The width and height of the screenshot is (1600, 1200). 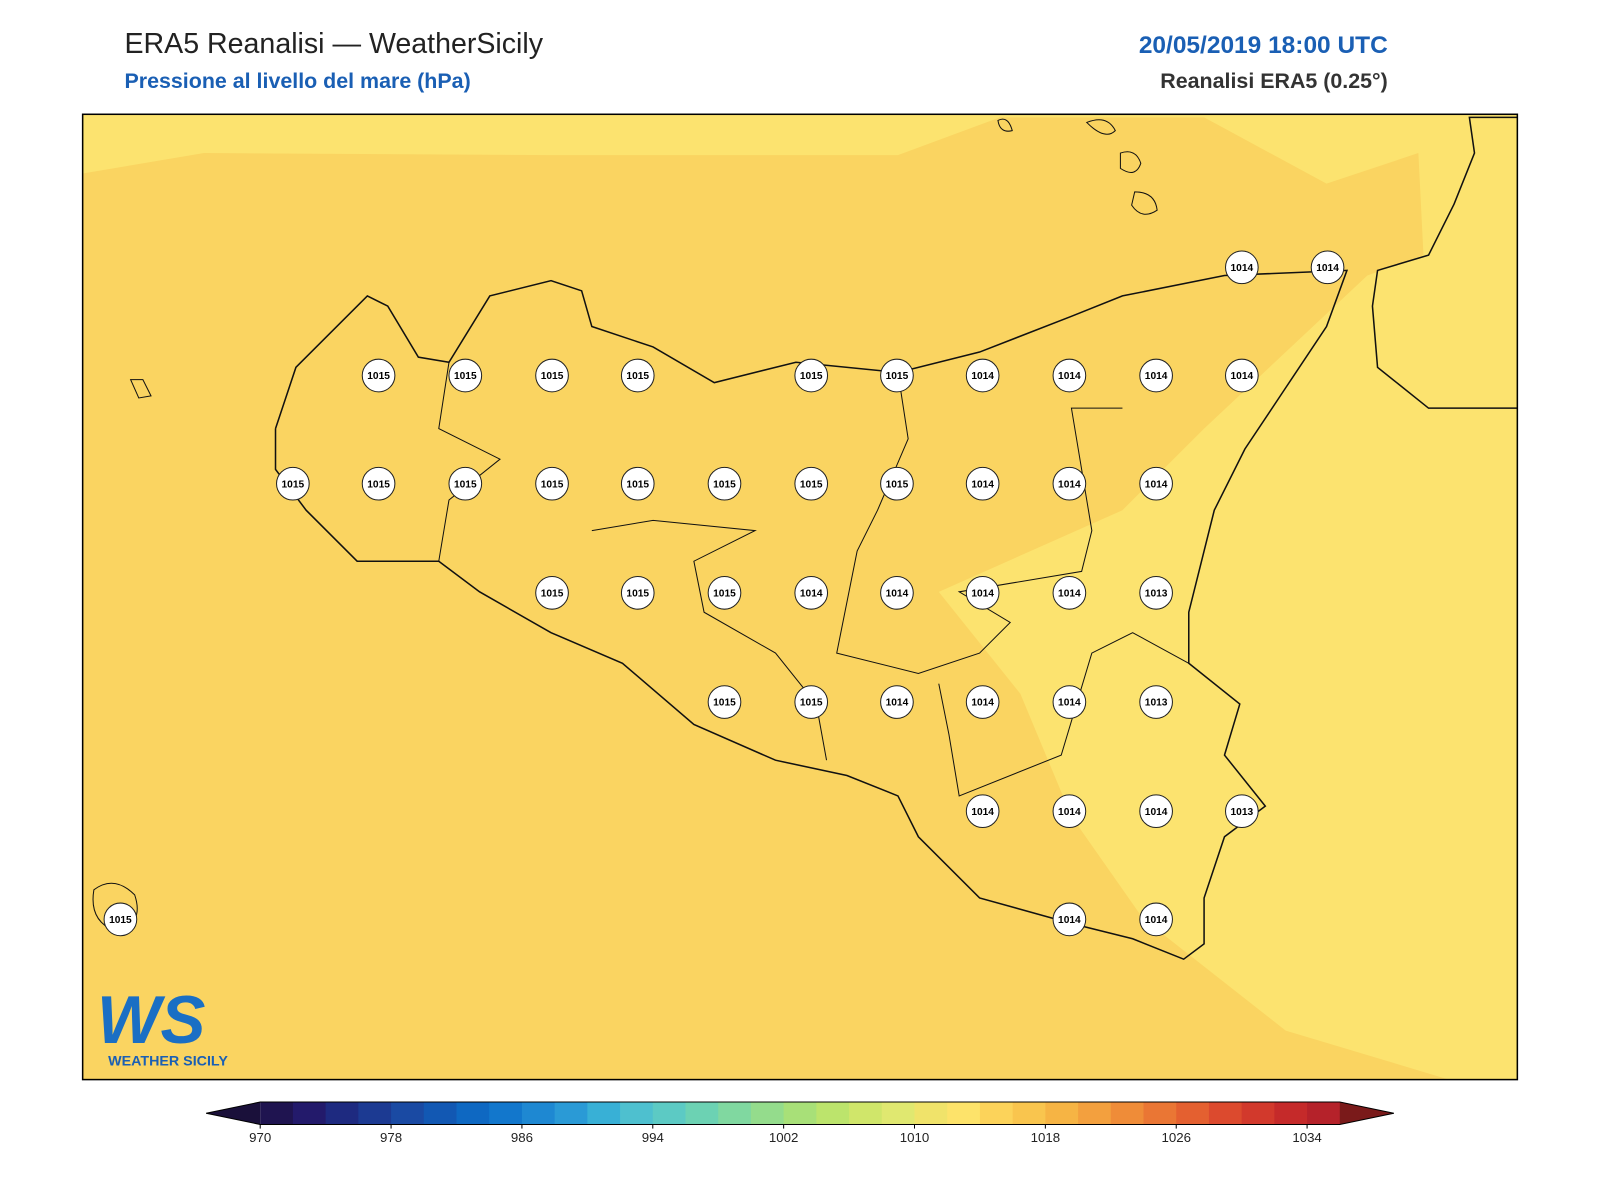 What do you see at coordinates (168, 1061) in the screenshot?
I see `logo-text: WEATHER SICILY` at bounding box center [168, 1061].